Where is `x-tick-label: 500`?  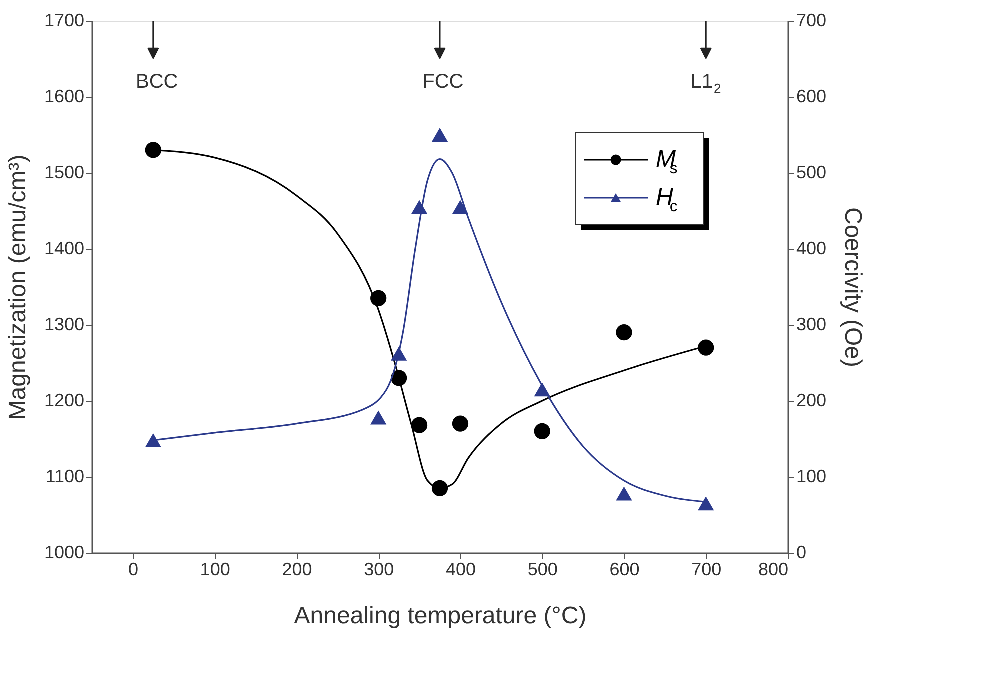 x-tick-label: 500 is located at coordinates (543, 570).